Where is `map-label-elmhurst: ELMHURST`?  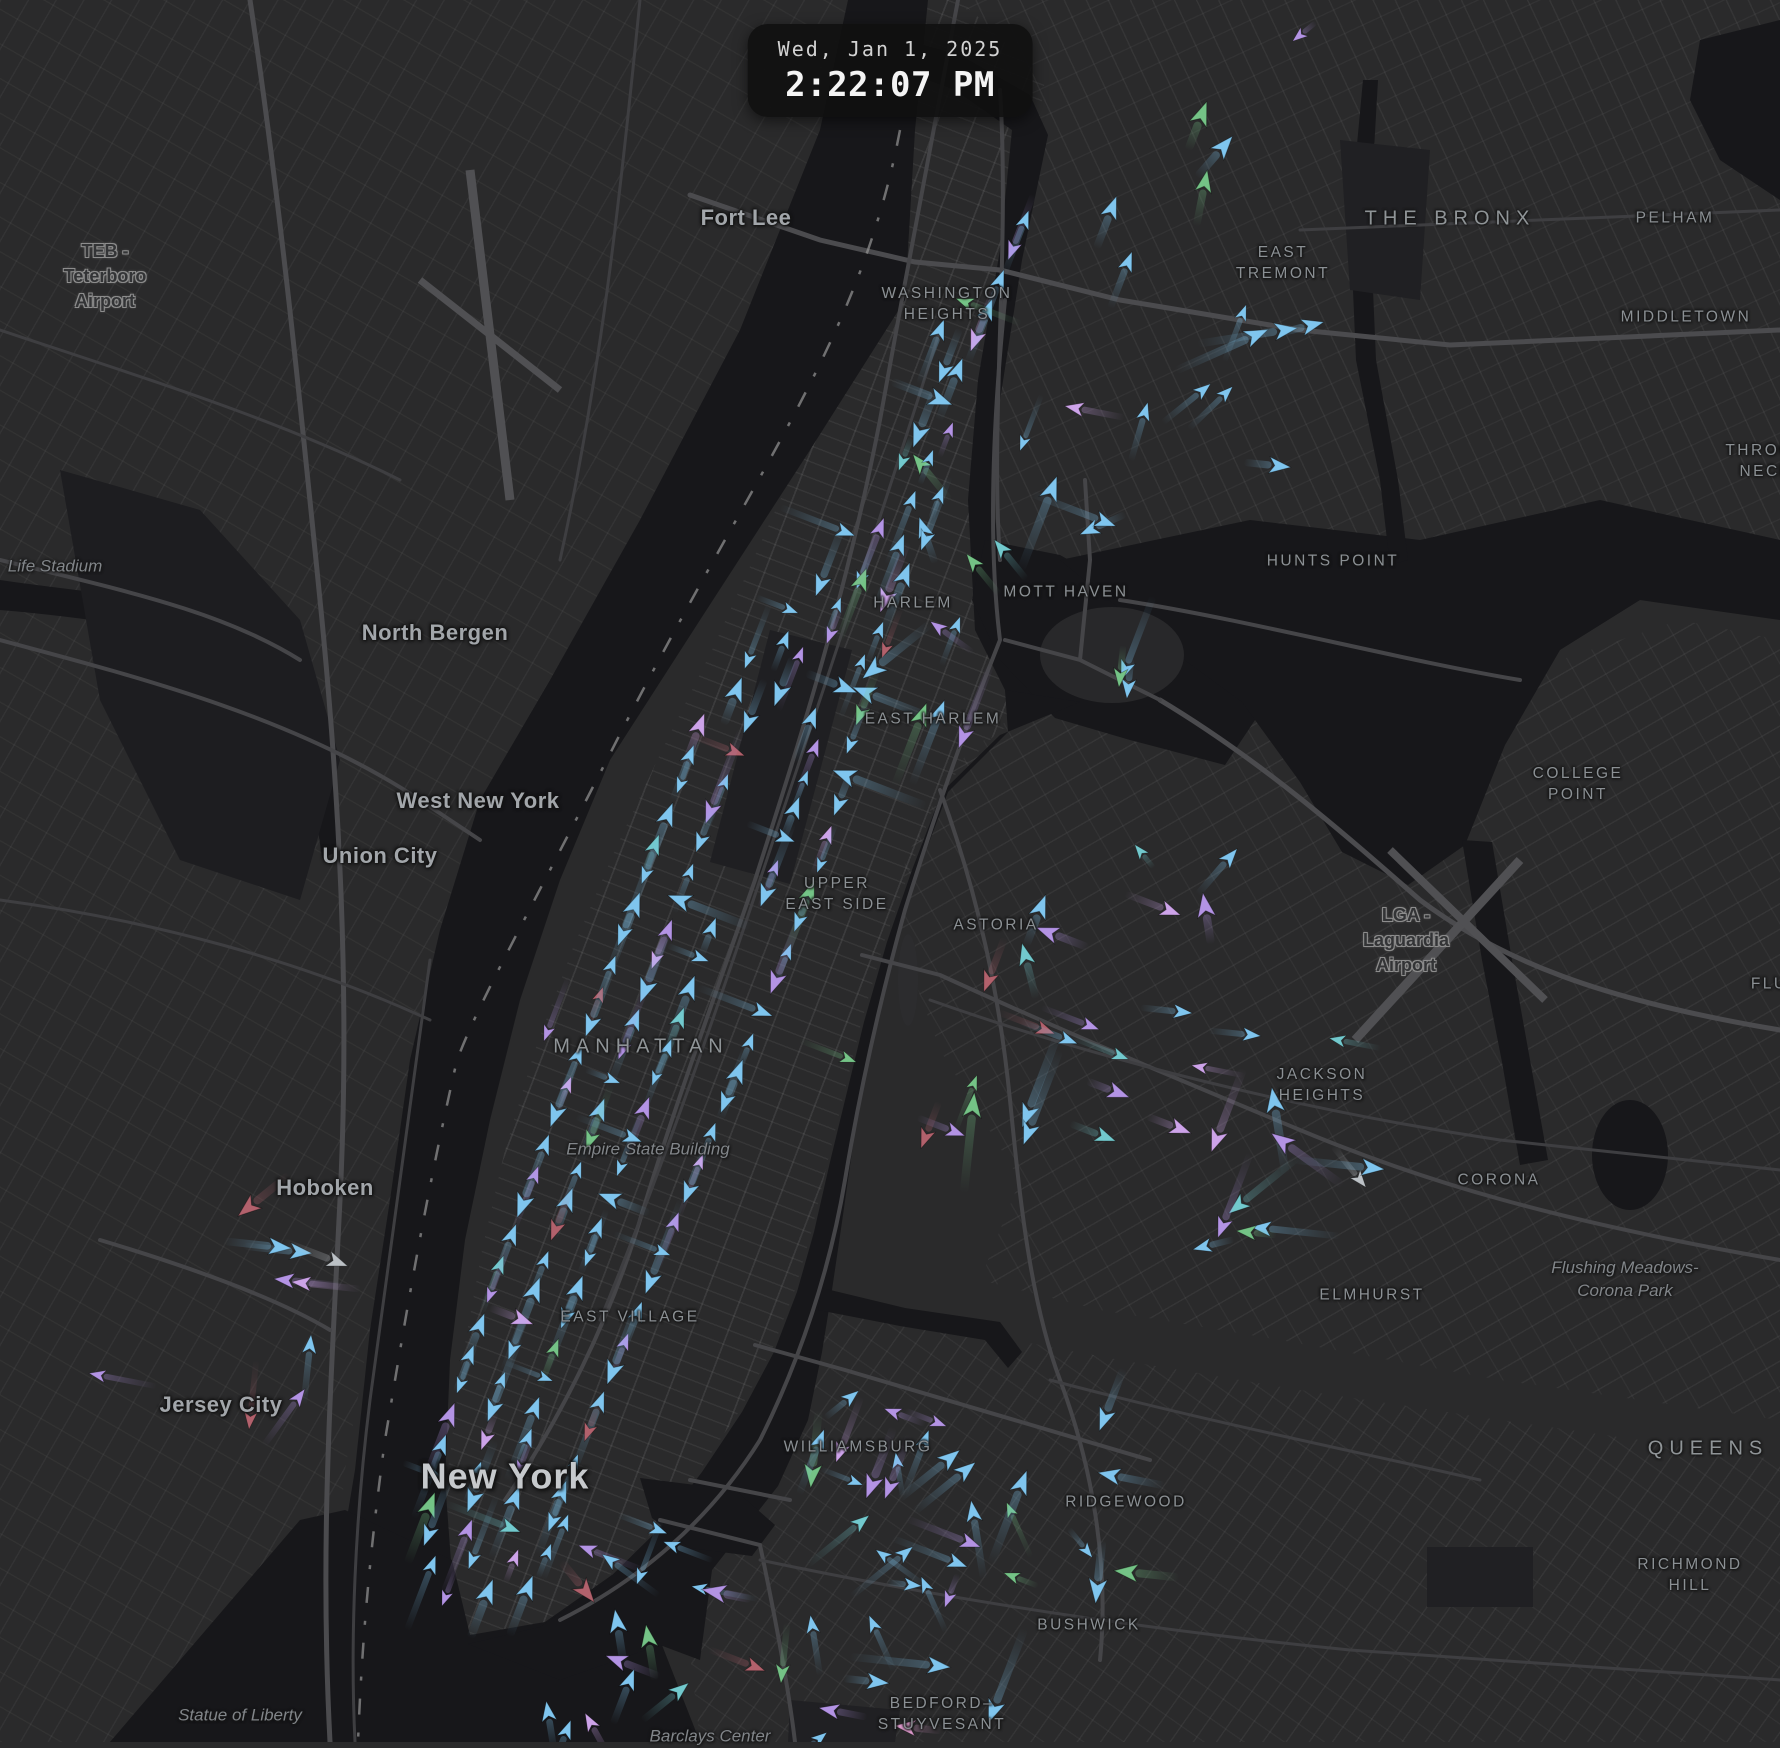 map-label-elmhurst: ELMHURST is located at coordinates (1372, 1295).